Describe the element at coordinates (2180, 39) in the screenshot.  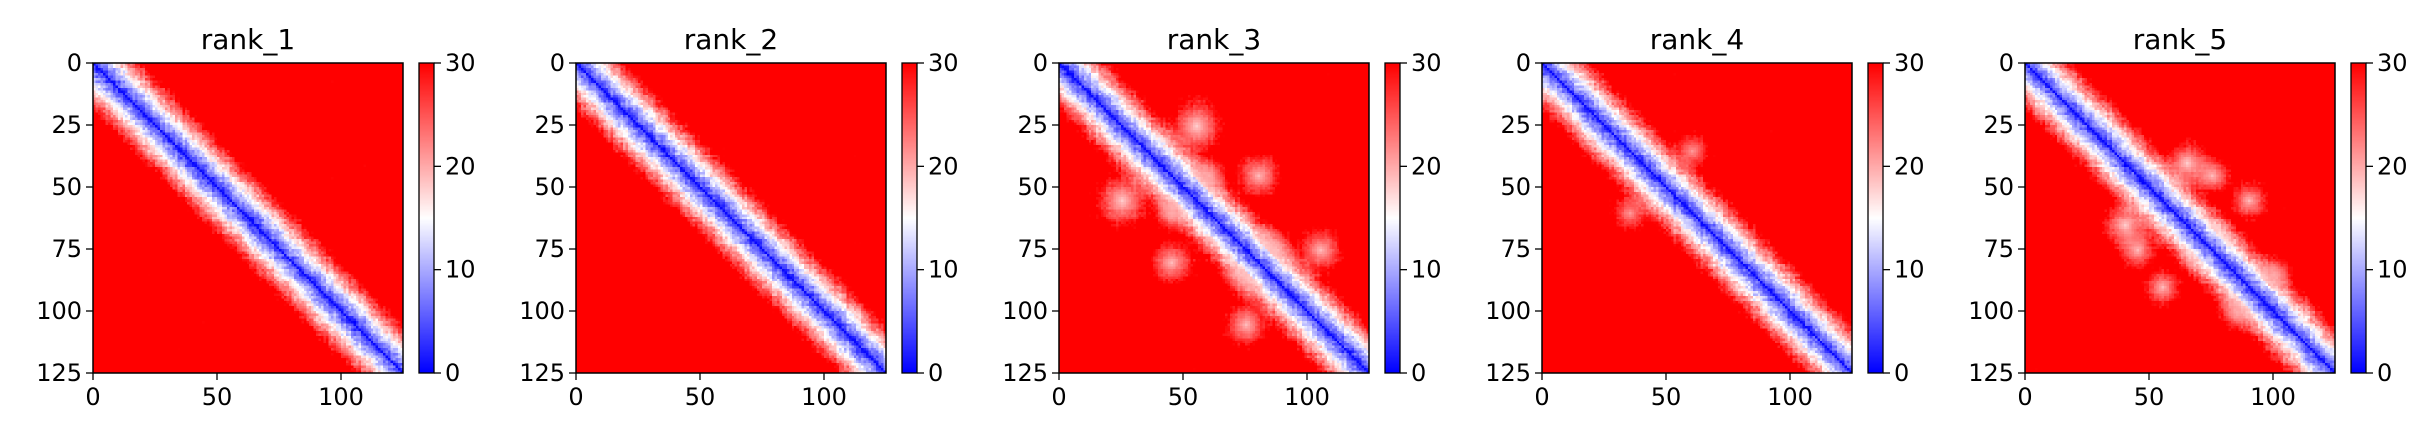
I see `panel-title: rank_5` at that location.